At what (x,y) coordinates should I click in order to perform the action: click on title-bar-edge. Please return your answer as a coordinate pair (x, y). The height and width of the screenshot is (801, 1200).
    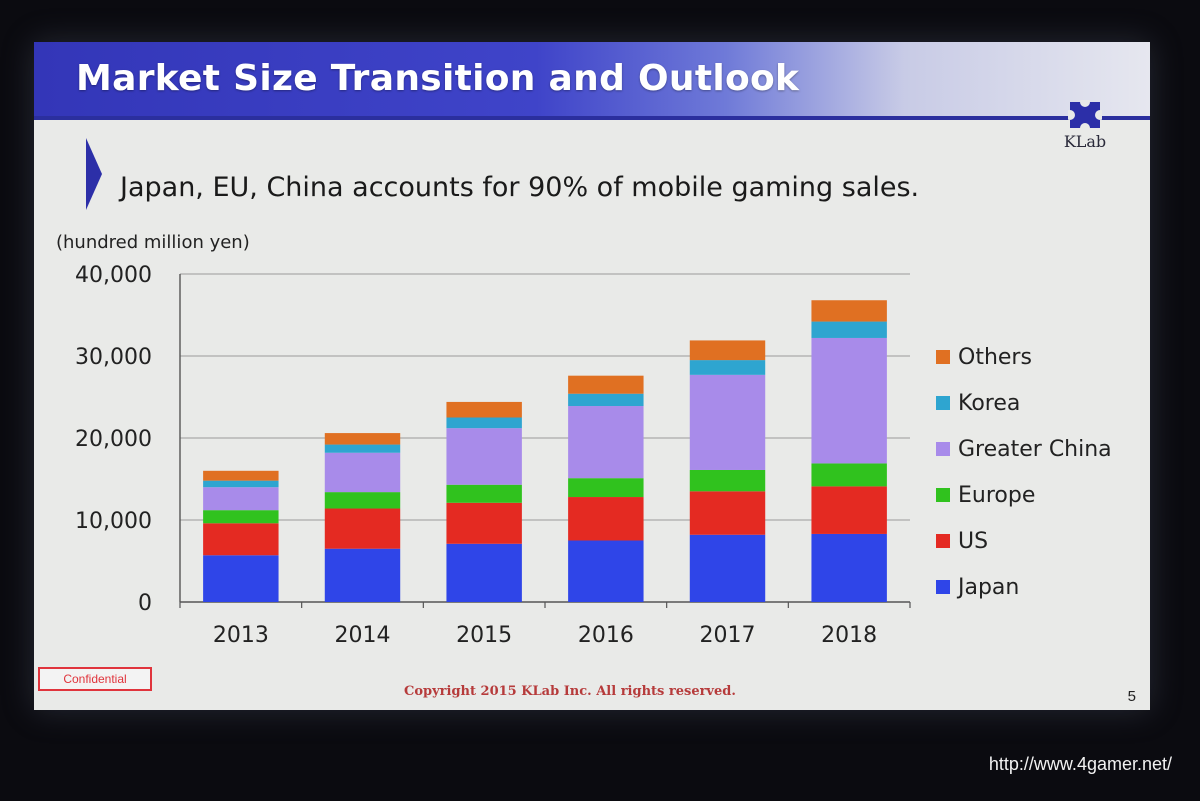
    Looking at the image, I should click on (592, 118).